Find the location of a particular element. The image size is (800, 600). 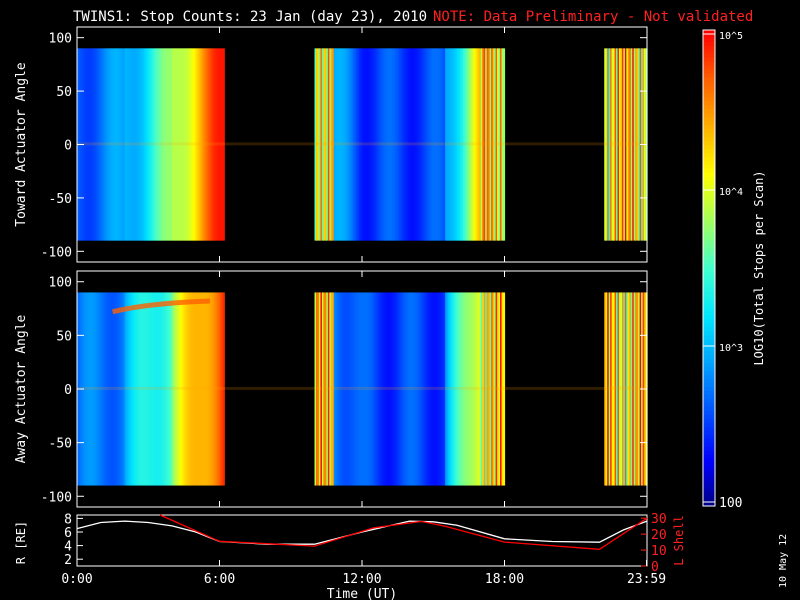

y-tick-label: 0 is located at coordinates (68, 146).